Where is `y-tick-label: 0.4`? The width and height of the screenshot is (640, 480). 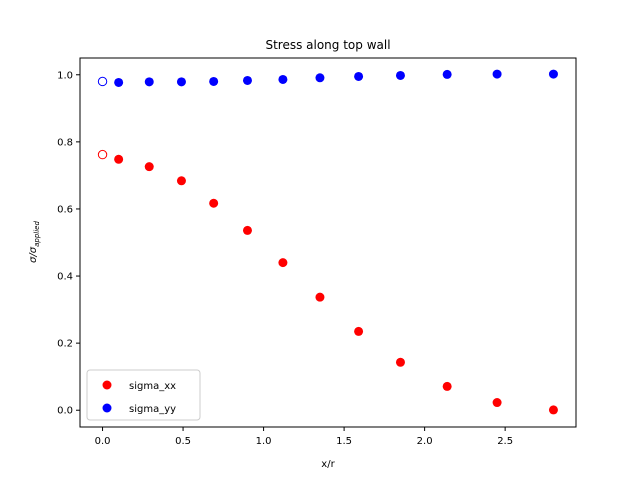
y-tick-label: 0.4 is located at coordinates (65, 277).